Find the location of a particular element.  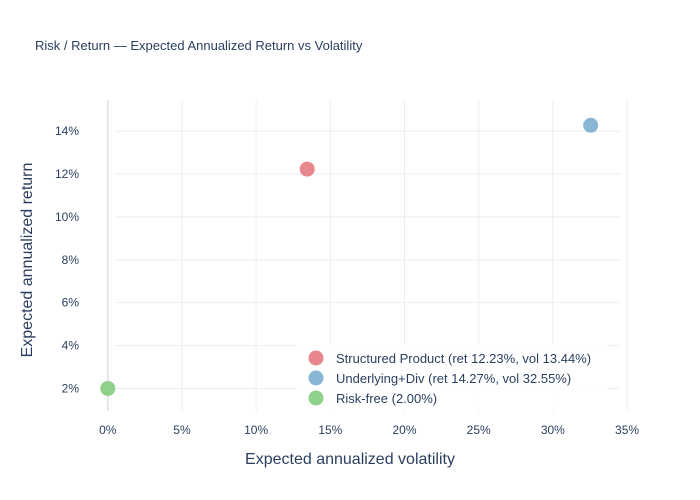

x-tick-label: 25% is located at coordinates (479, 430).